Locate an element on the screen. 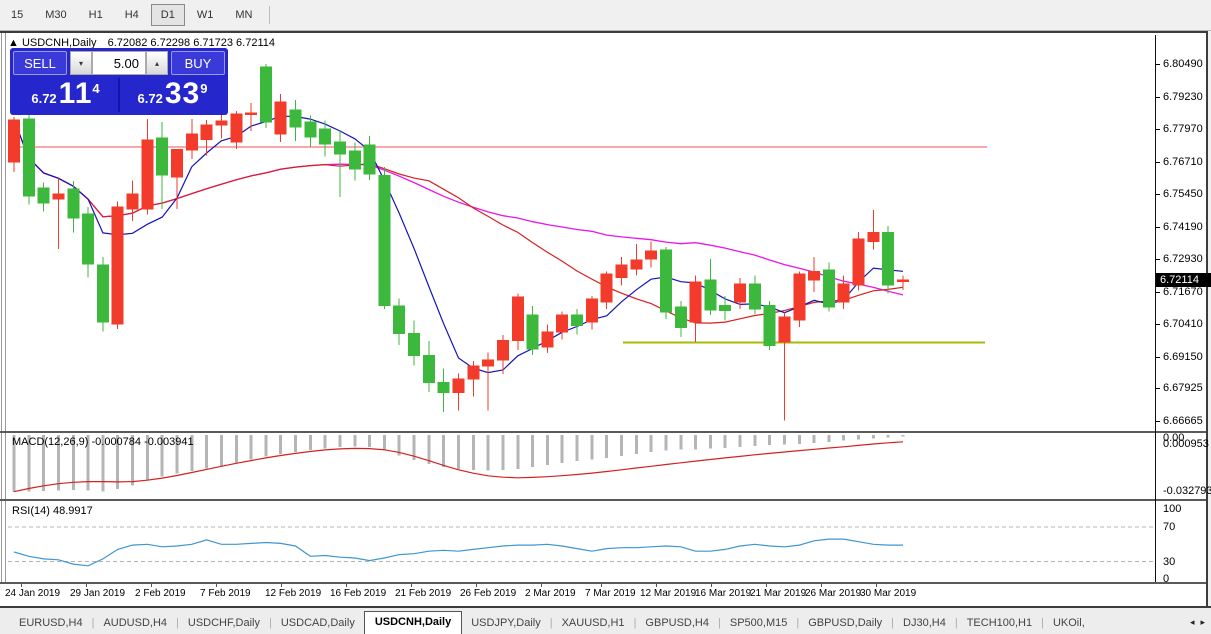  chart-tab-gbpusd-h4: GBPUSD,H4 is located at coordinates (677, 623).